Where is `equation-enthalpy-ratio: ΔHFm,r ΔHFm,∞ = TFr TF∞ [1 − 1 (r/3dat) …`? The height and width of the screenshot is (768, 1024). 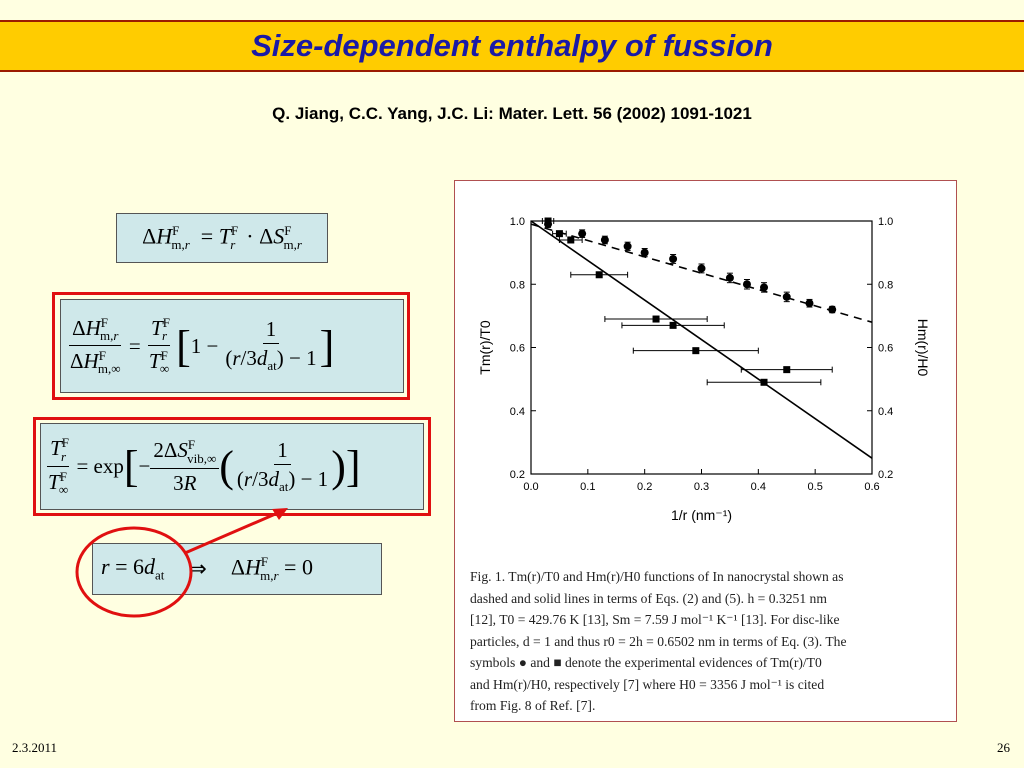
equation-enthalpy-ratio: ΔHFm,r ΔHFm,∞ = TFr TF∞ [1 − 1 (r/3dat) … is located at coordinates (232, 346).